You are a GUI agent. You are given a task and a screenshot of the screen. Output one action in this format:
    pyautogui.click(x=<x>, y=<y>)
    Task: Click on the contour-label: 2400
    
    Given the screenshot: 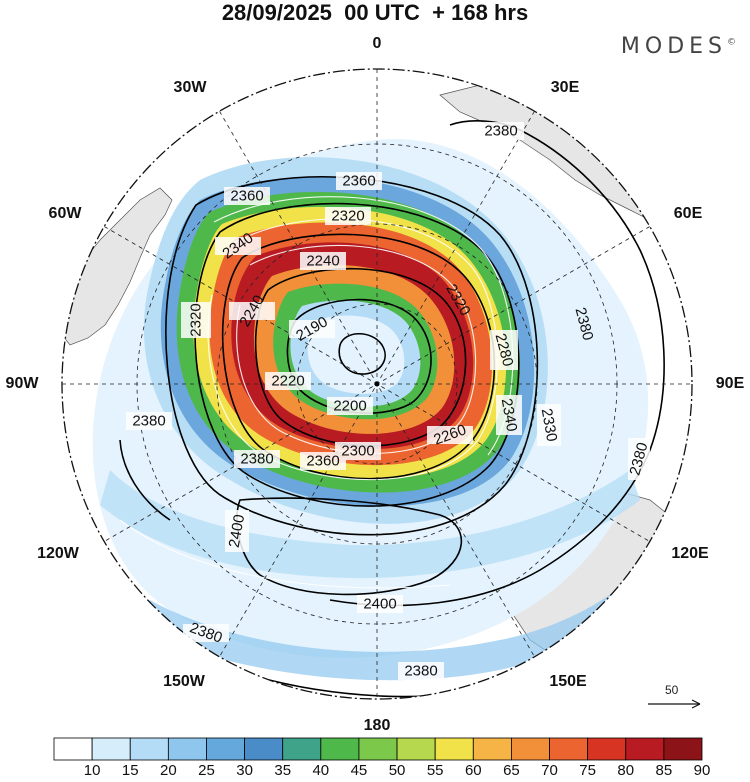 What is the action you would take?
    pyautogui.click(x=380, y=604)
    